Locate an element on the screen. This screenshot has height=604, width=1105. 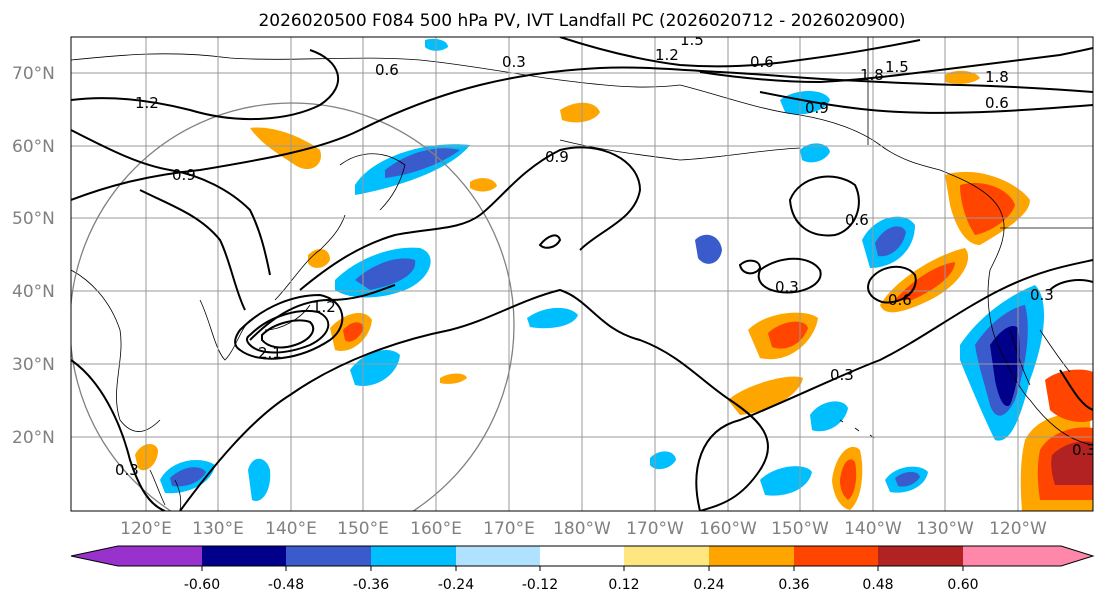
cb-label-1: -0.60 is located at coordinates (202, 585).